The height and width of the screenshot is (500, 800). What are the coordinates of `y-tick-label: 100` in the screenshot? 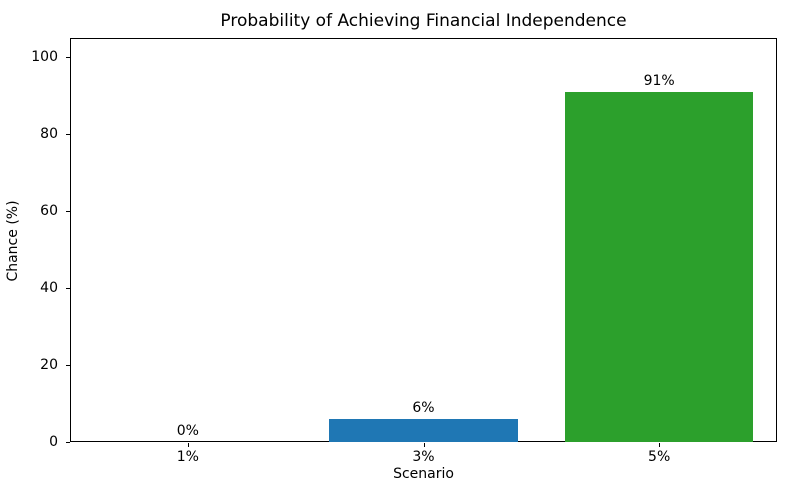 It's located at (44, 57).